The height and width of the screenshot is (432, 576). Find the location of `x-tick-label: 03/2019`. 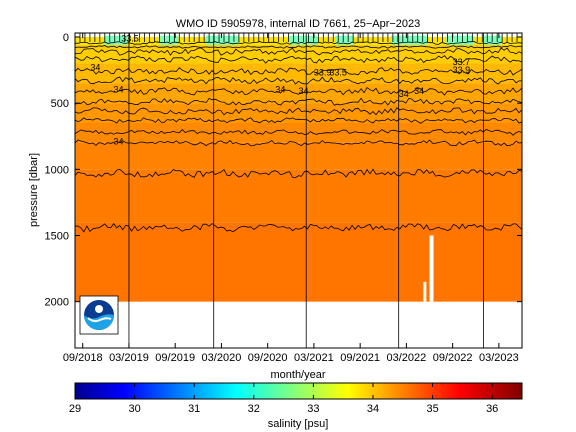

x-tick-label: 03/2019 is located at coordinates (129, 358).